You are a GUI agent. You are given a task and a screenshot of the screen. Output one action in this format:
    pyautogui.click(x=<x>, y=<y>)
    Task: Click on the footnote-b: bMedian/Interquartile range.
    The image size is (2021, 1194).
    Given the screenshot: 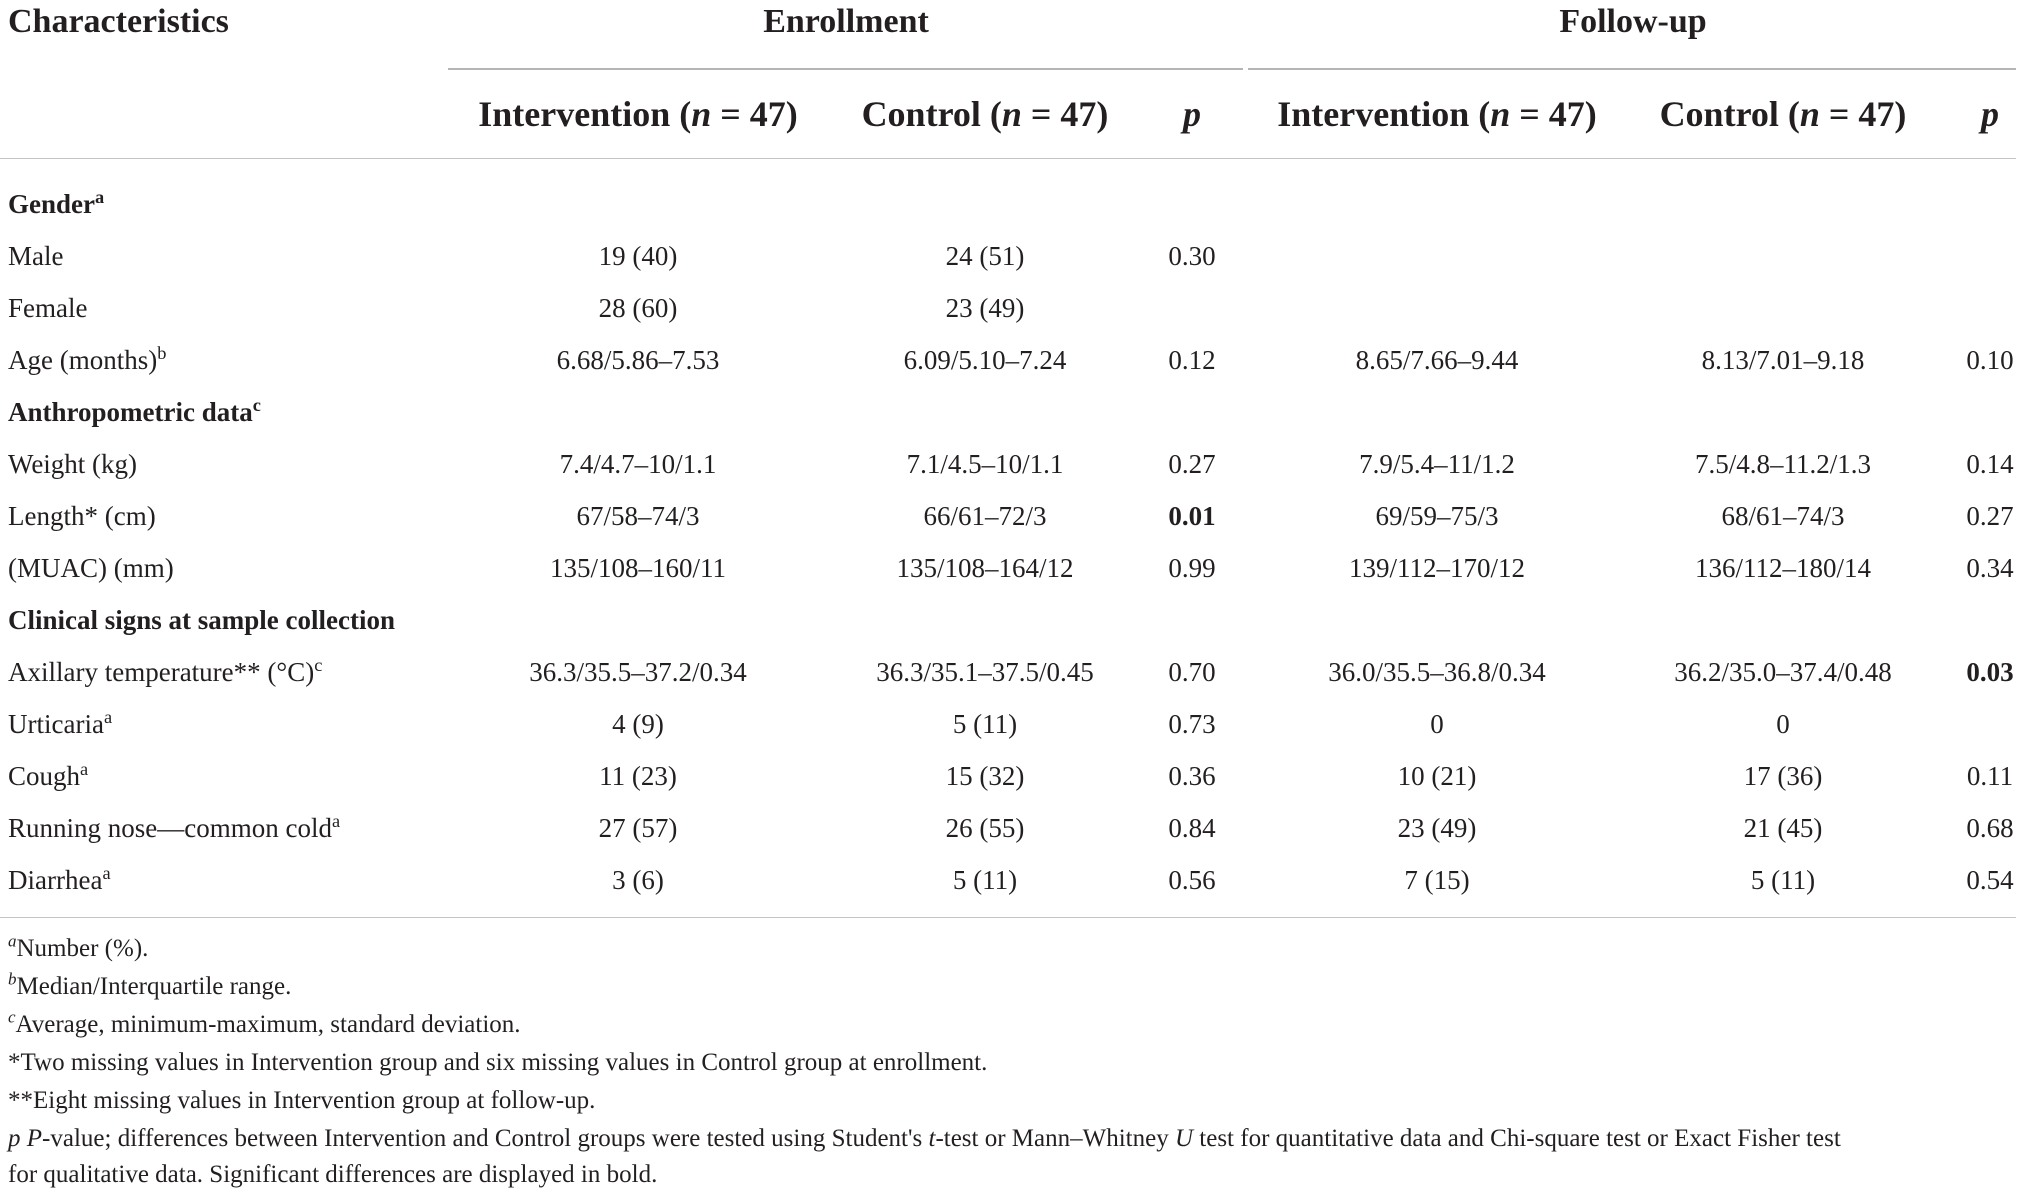 What is the action you would take?
    pyautogui.click(x=150, y=984)
    